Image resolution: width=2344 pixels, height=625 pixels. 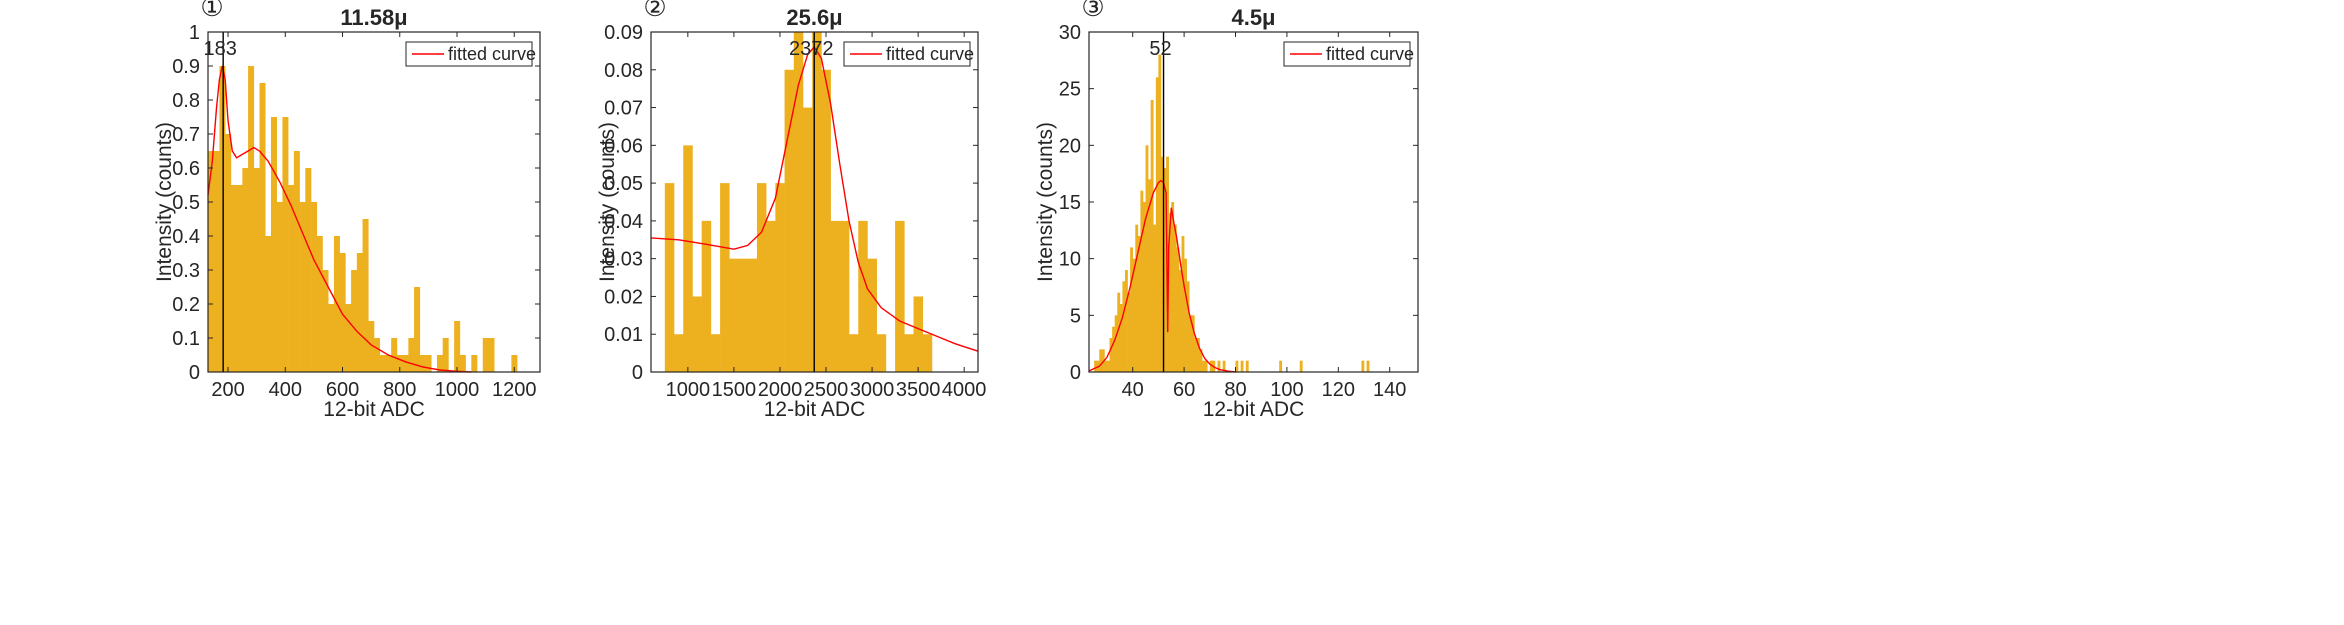 What do you see at coordinates (285, 390) in the screenshot?
I see `x-tick-label: 400` at bounding box center [285, 390].